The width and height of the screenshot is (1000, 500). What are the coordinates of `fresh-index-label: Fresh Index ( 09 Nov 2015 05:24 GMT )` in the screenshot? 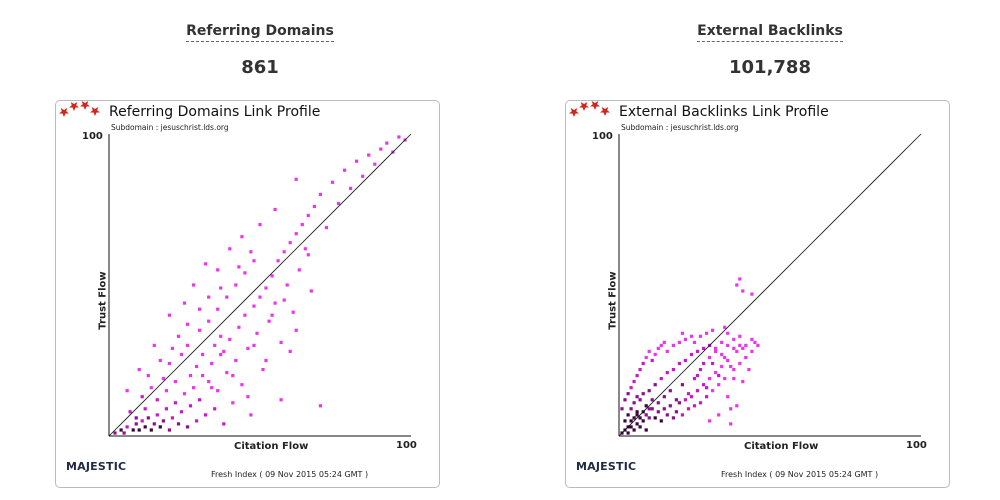 It's located at (290, 474).